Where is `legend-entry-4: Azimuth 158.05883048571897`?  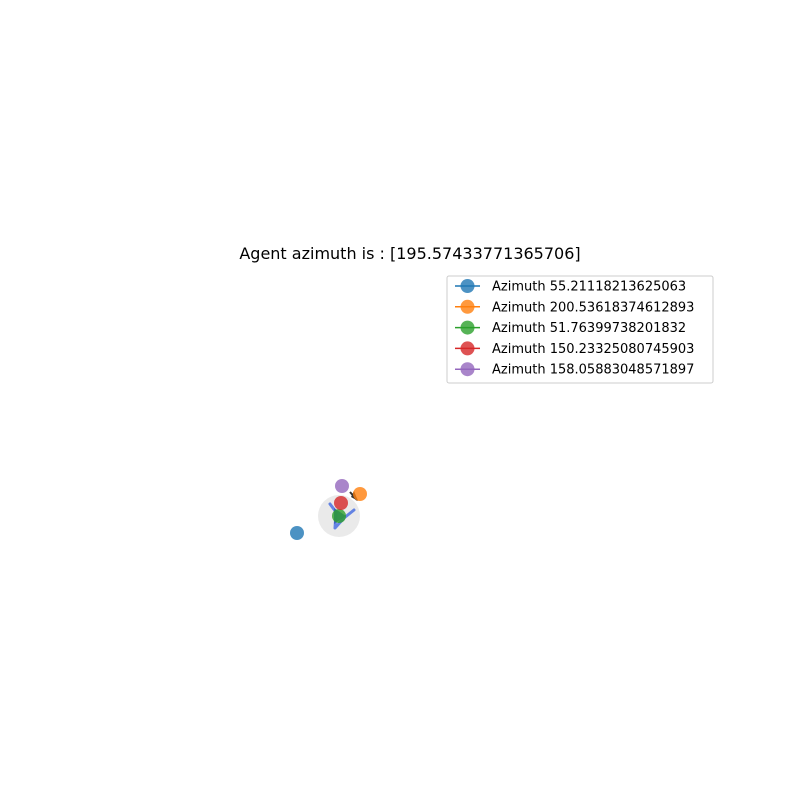 legend-entry-4: Azimuth 158.05883048571897 is located at coordinates (574, 370).